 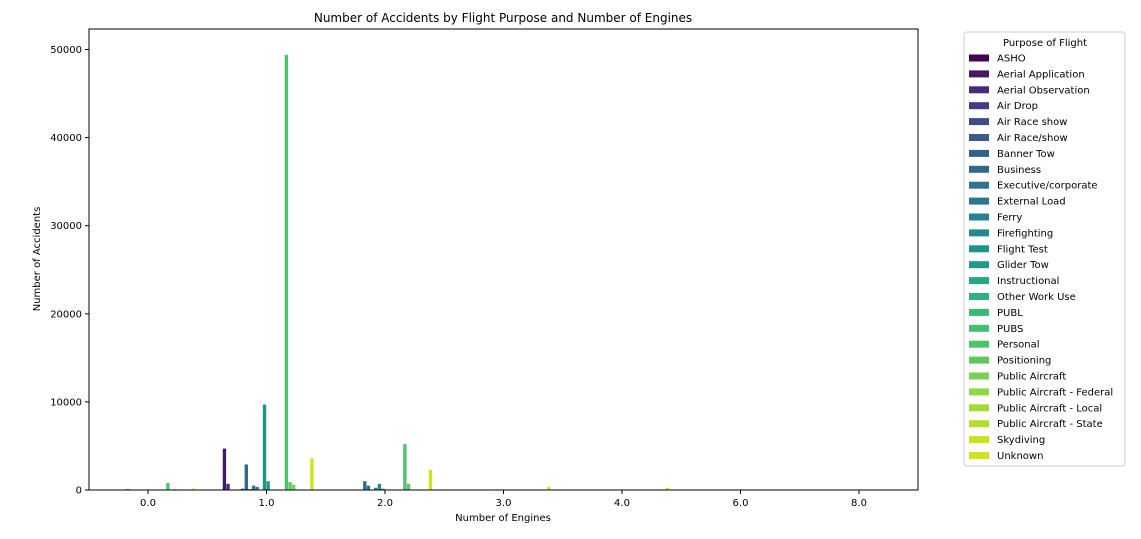 What do you see at coordinates (267, 503) in the screenshot?
I see `x-tick-label: 1.0` at bounding box center [267, 503].